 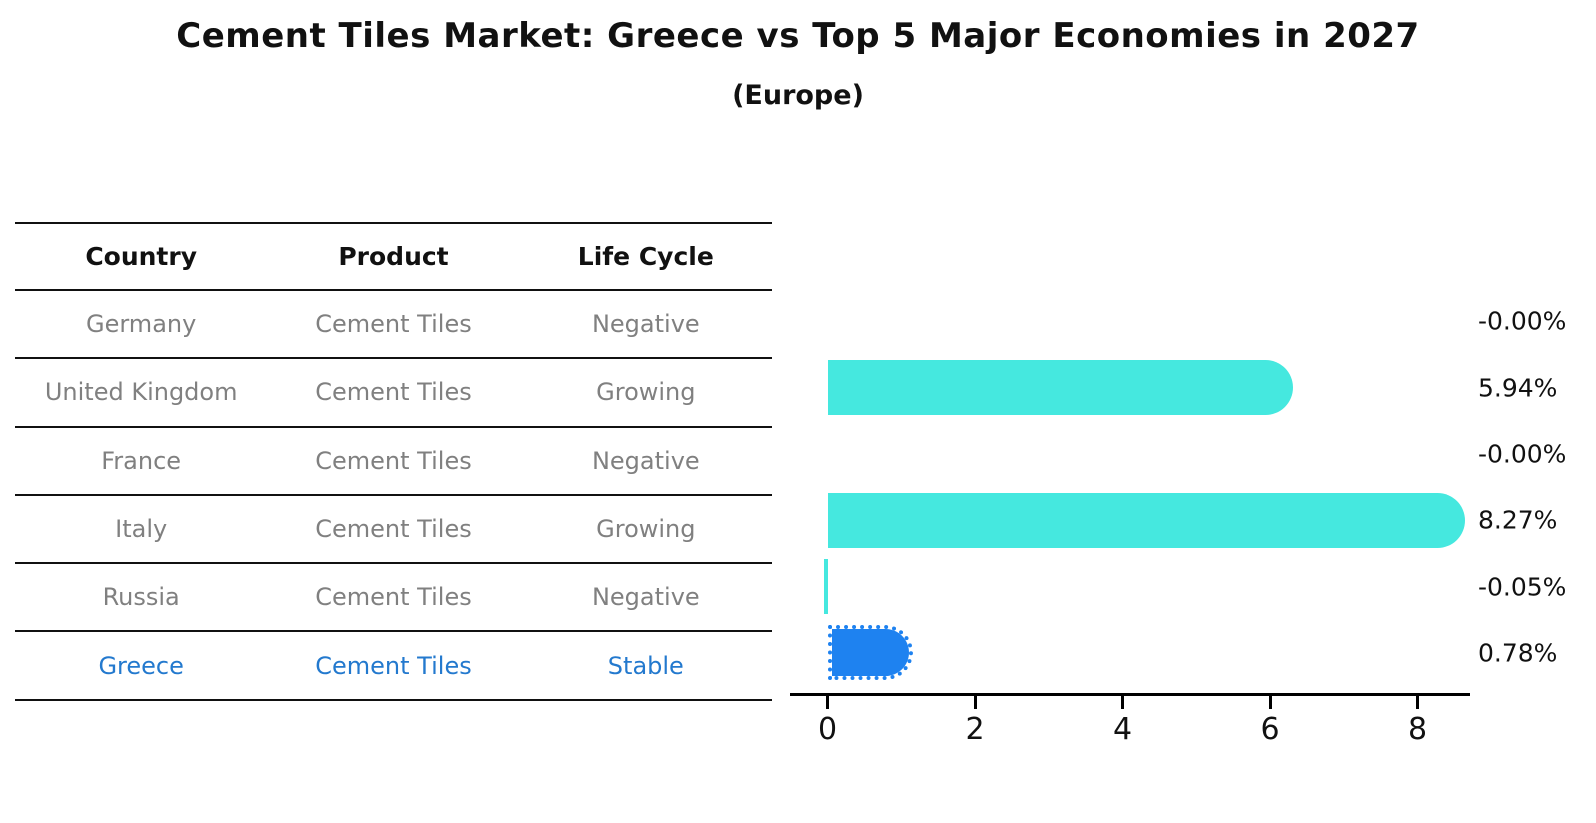 I want to click on table-row-germany: Germany Cement Tiles Negative, so click(x=393, y=325).